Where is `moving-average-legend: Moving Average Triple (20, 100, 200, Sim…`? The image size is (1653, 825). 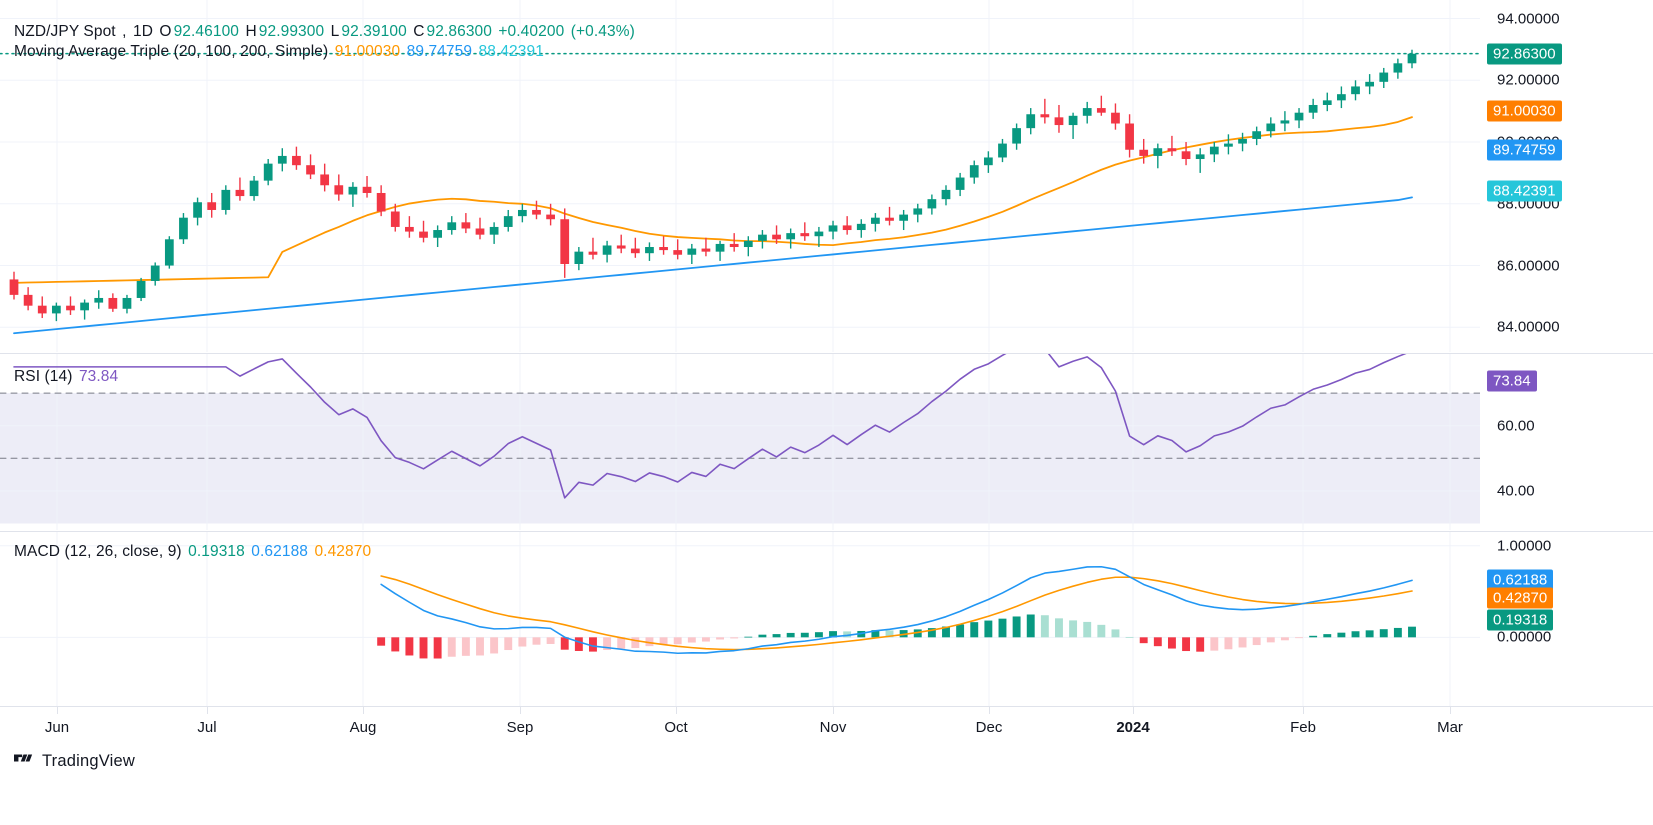
moving-average-legend: Moving Average Triple (20, 100, 200, Sim… is located at coordinates (280, 52).